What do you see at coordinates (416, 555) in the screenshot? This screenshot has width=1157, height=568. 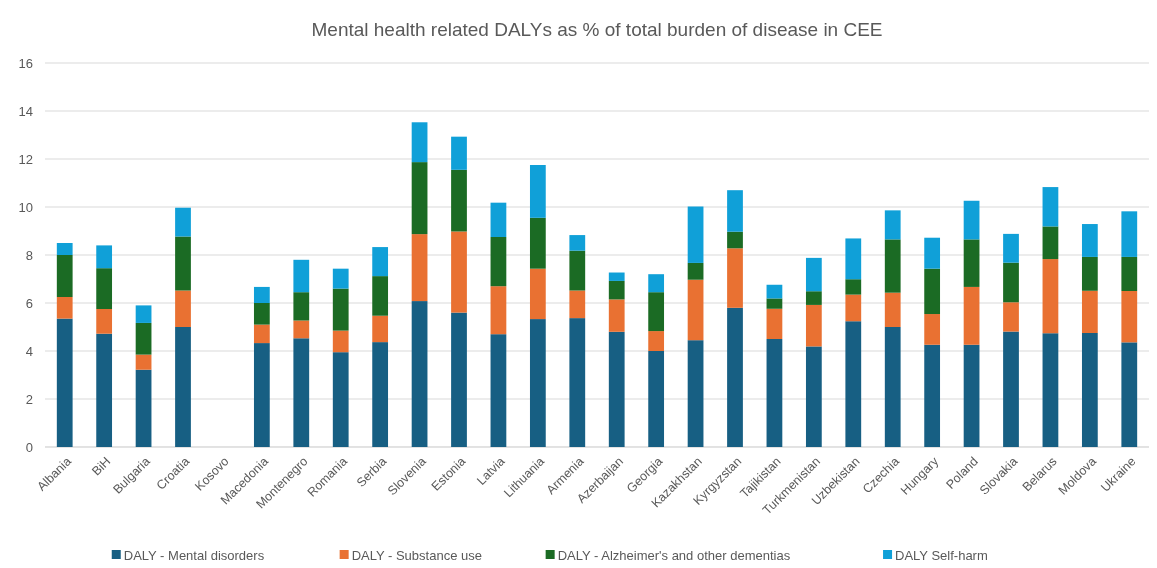 I see `legend-label: DALY - Substance use` at bounding box center [416, 555].